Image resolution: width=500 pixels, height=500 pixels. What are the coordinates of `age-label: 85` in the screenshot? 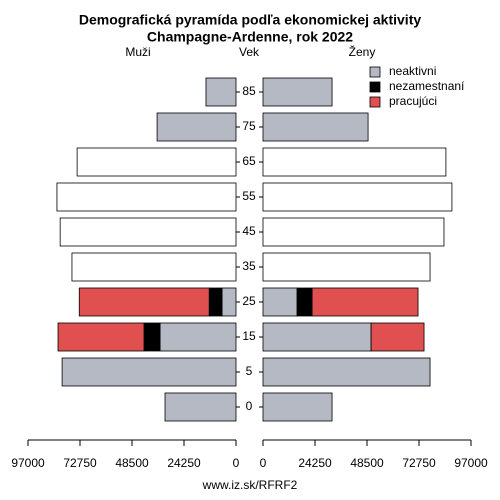 It's located at (249, 91).